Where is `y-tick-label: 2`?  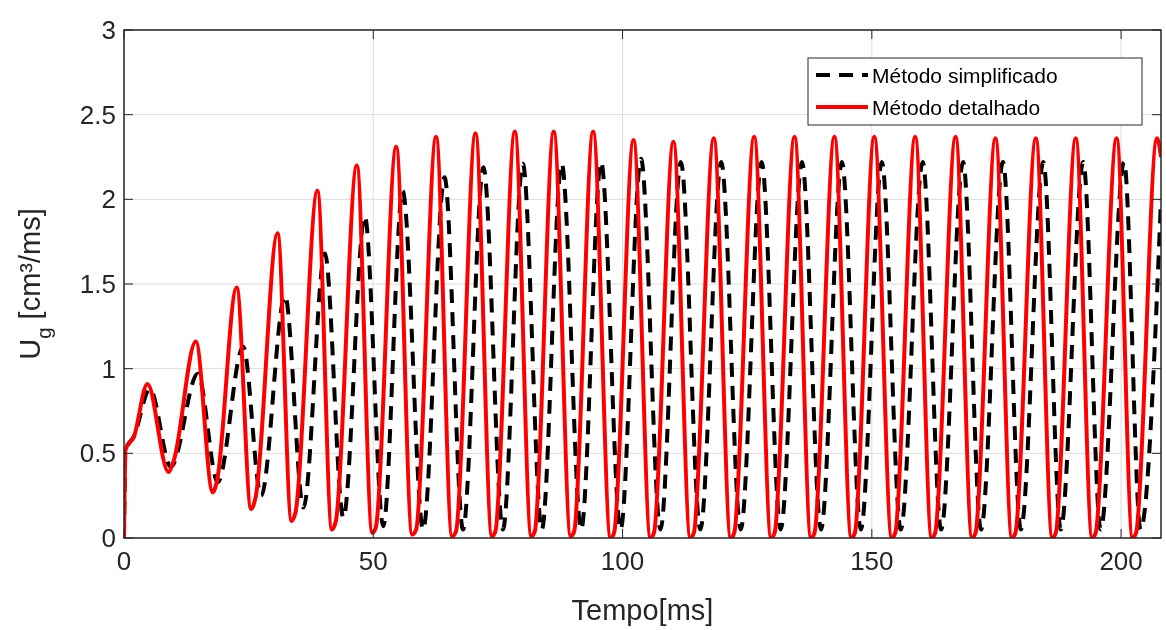
y-tick-label: 2 is located at coordinates (108, 199).